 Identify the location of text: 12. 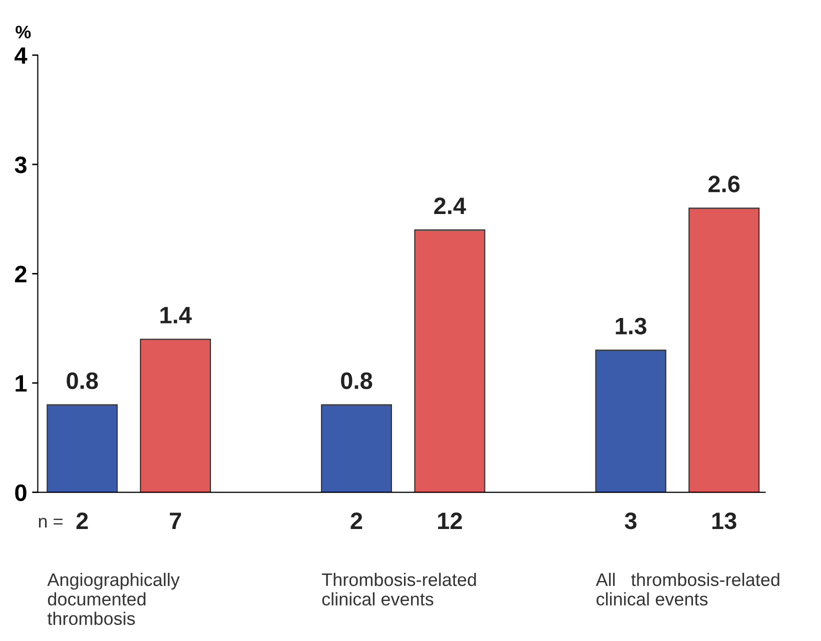
(450, 520).